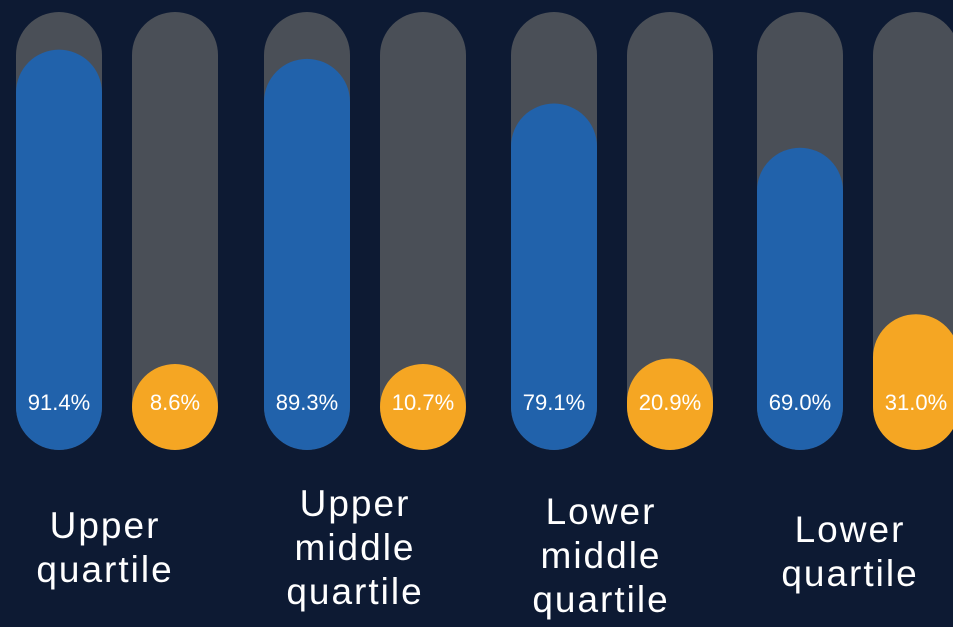  What do you see at coordinates (175, 231) in the screenshot?
I see `bar-track-upper-quartile-orange` at bounding box center [175, 231].